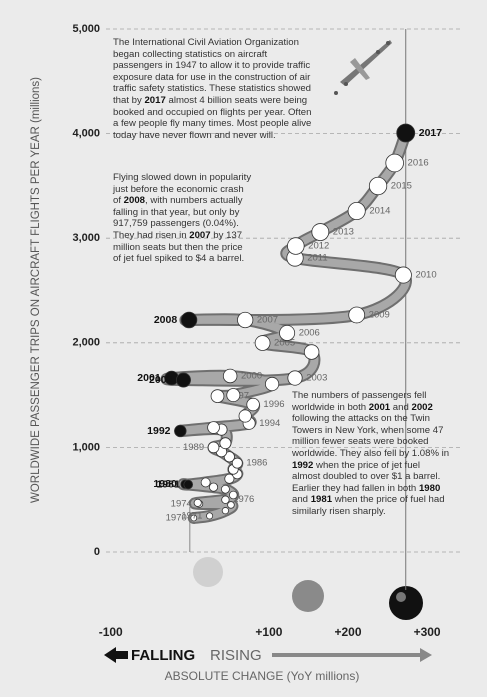 The image size is (487, 697). What do you see at coordinates (166, 320) in the screenshot?
I see `year-label: 2008` at bounding box center [166, 320].